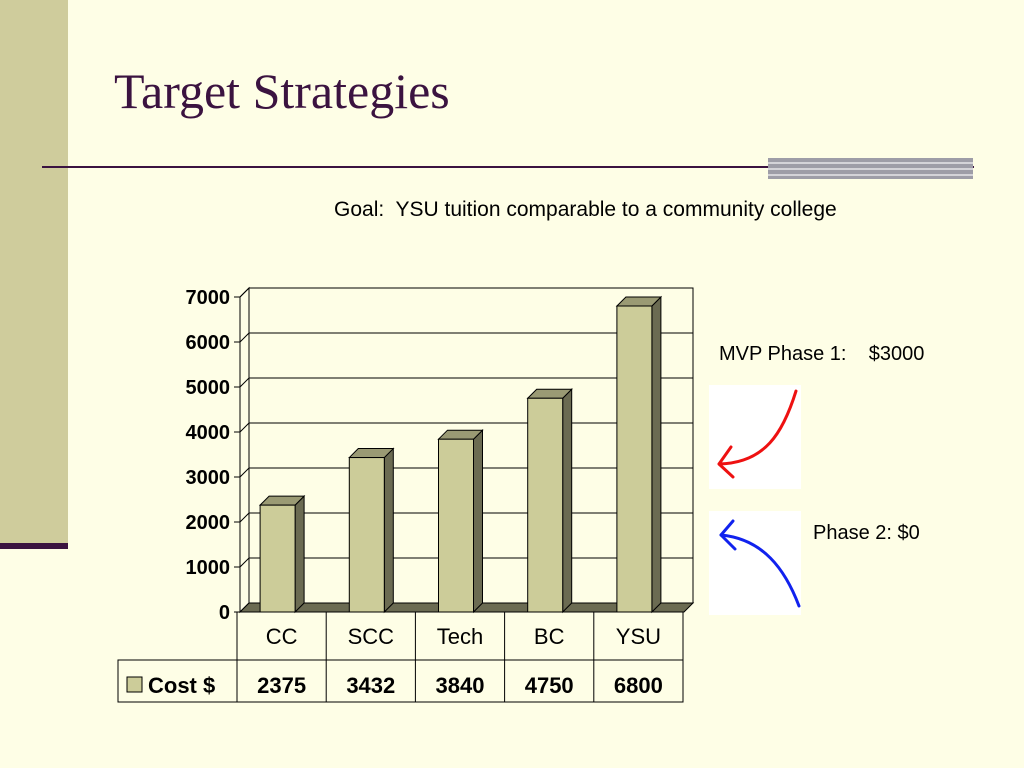  I want to click on side-band, so click(34, 272).